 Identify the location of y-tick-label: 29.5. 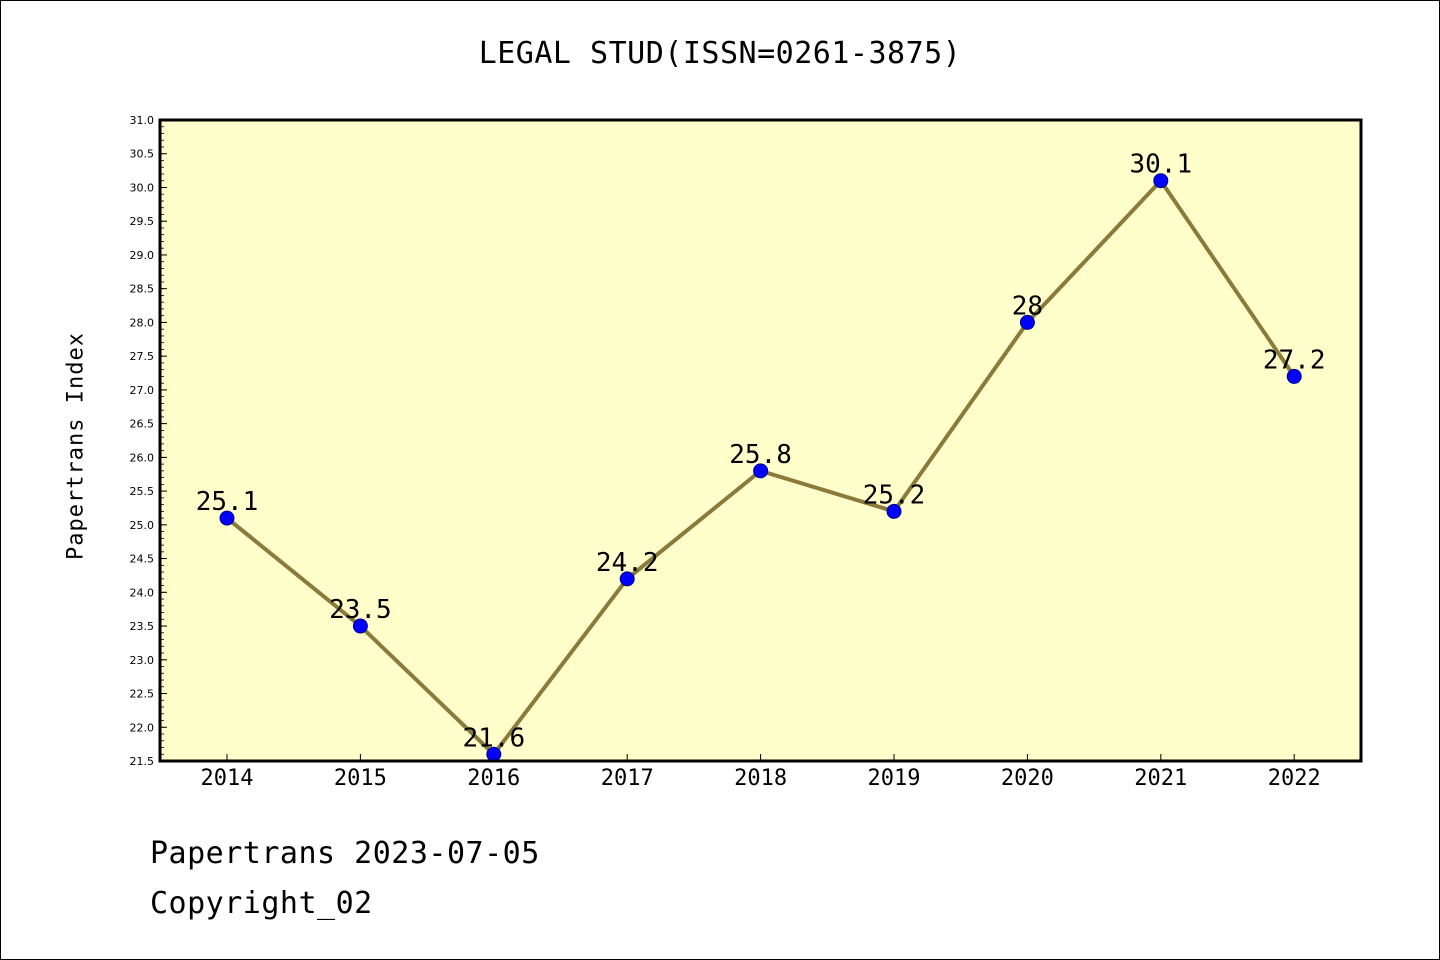
(142, 221).